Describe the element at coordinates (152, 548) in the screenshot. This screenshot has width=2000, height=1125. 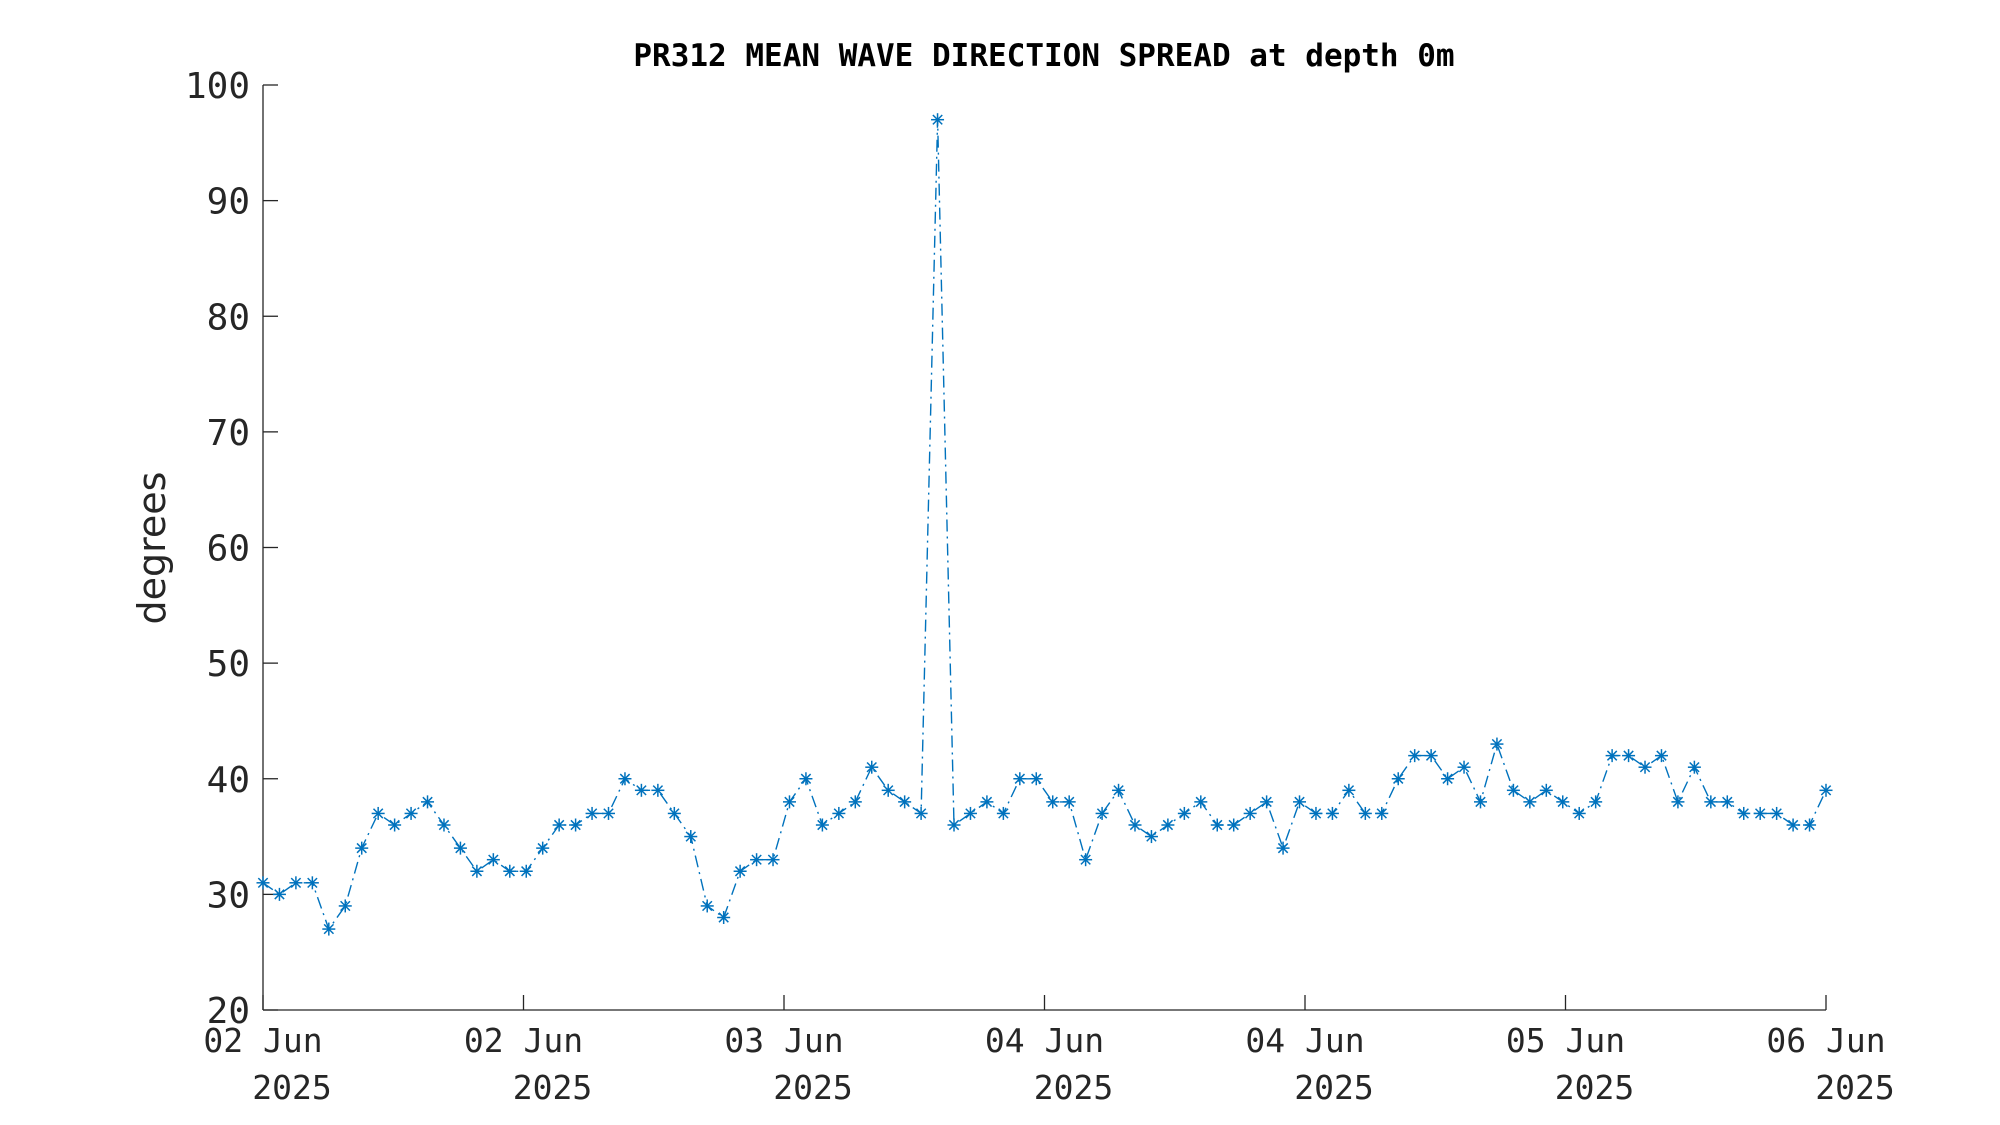
I see `y-axis-label: degrees` at that location.